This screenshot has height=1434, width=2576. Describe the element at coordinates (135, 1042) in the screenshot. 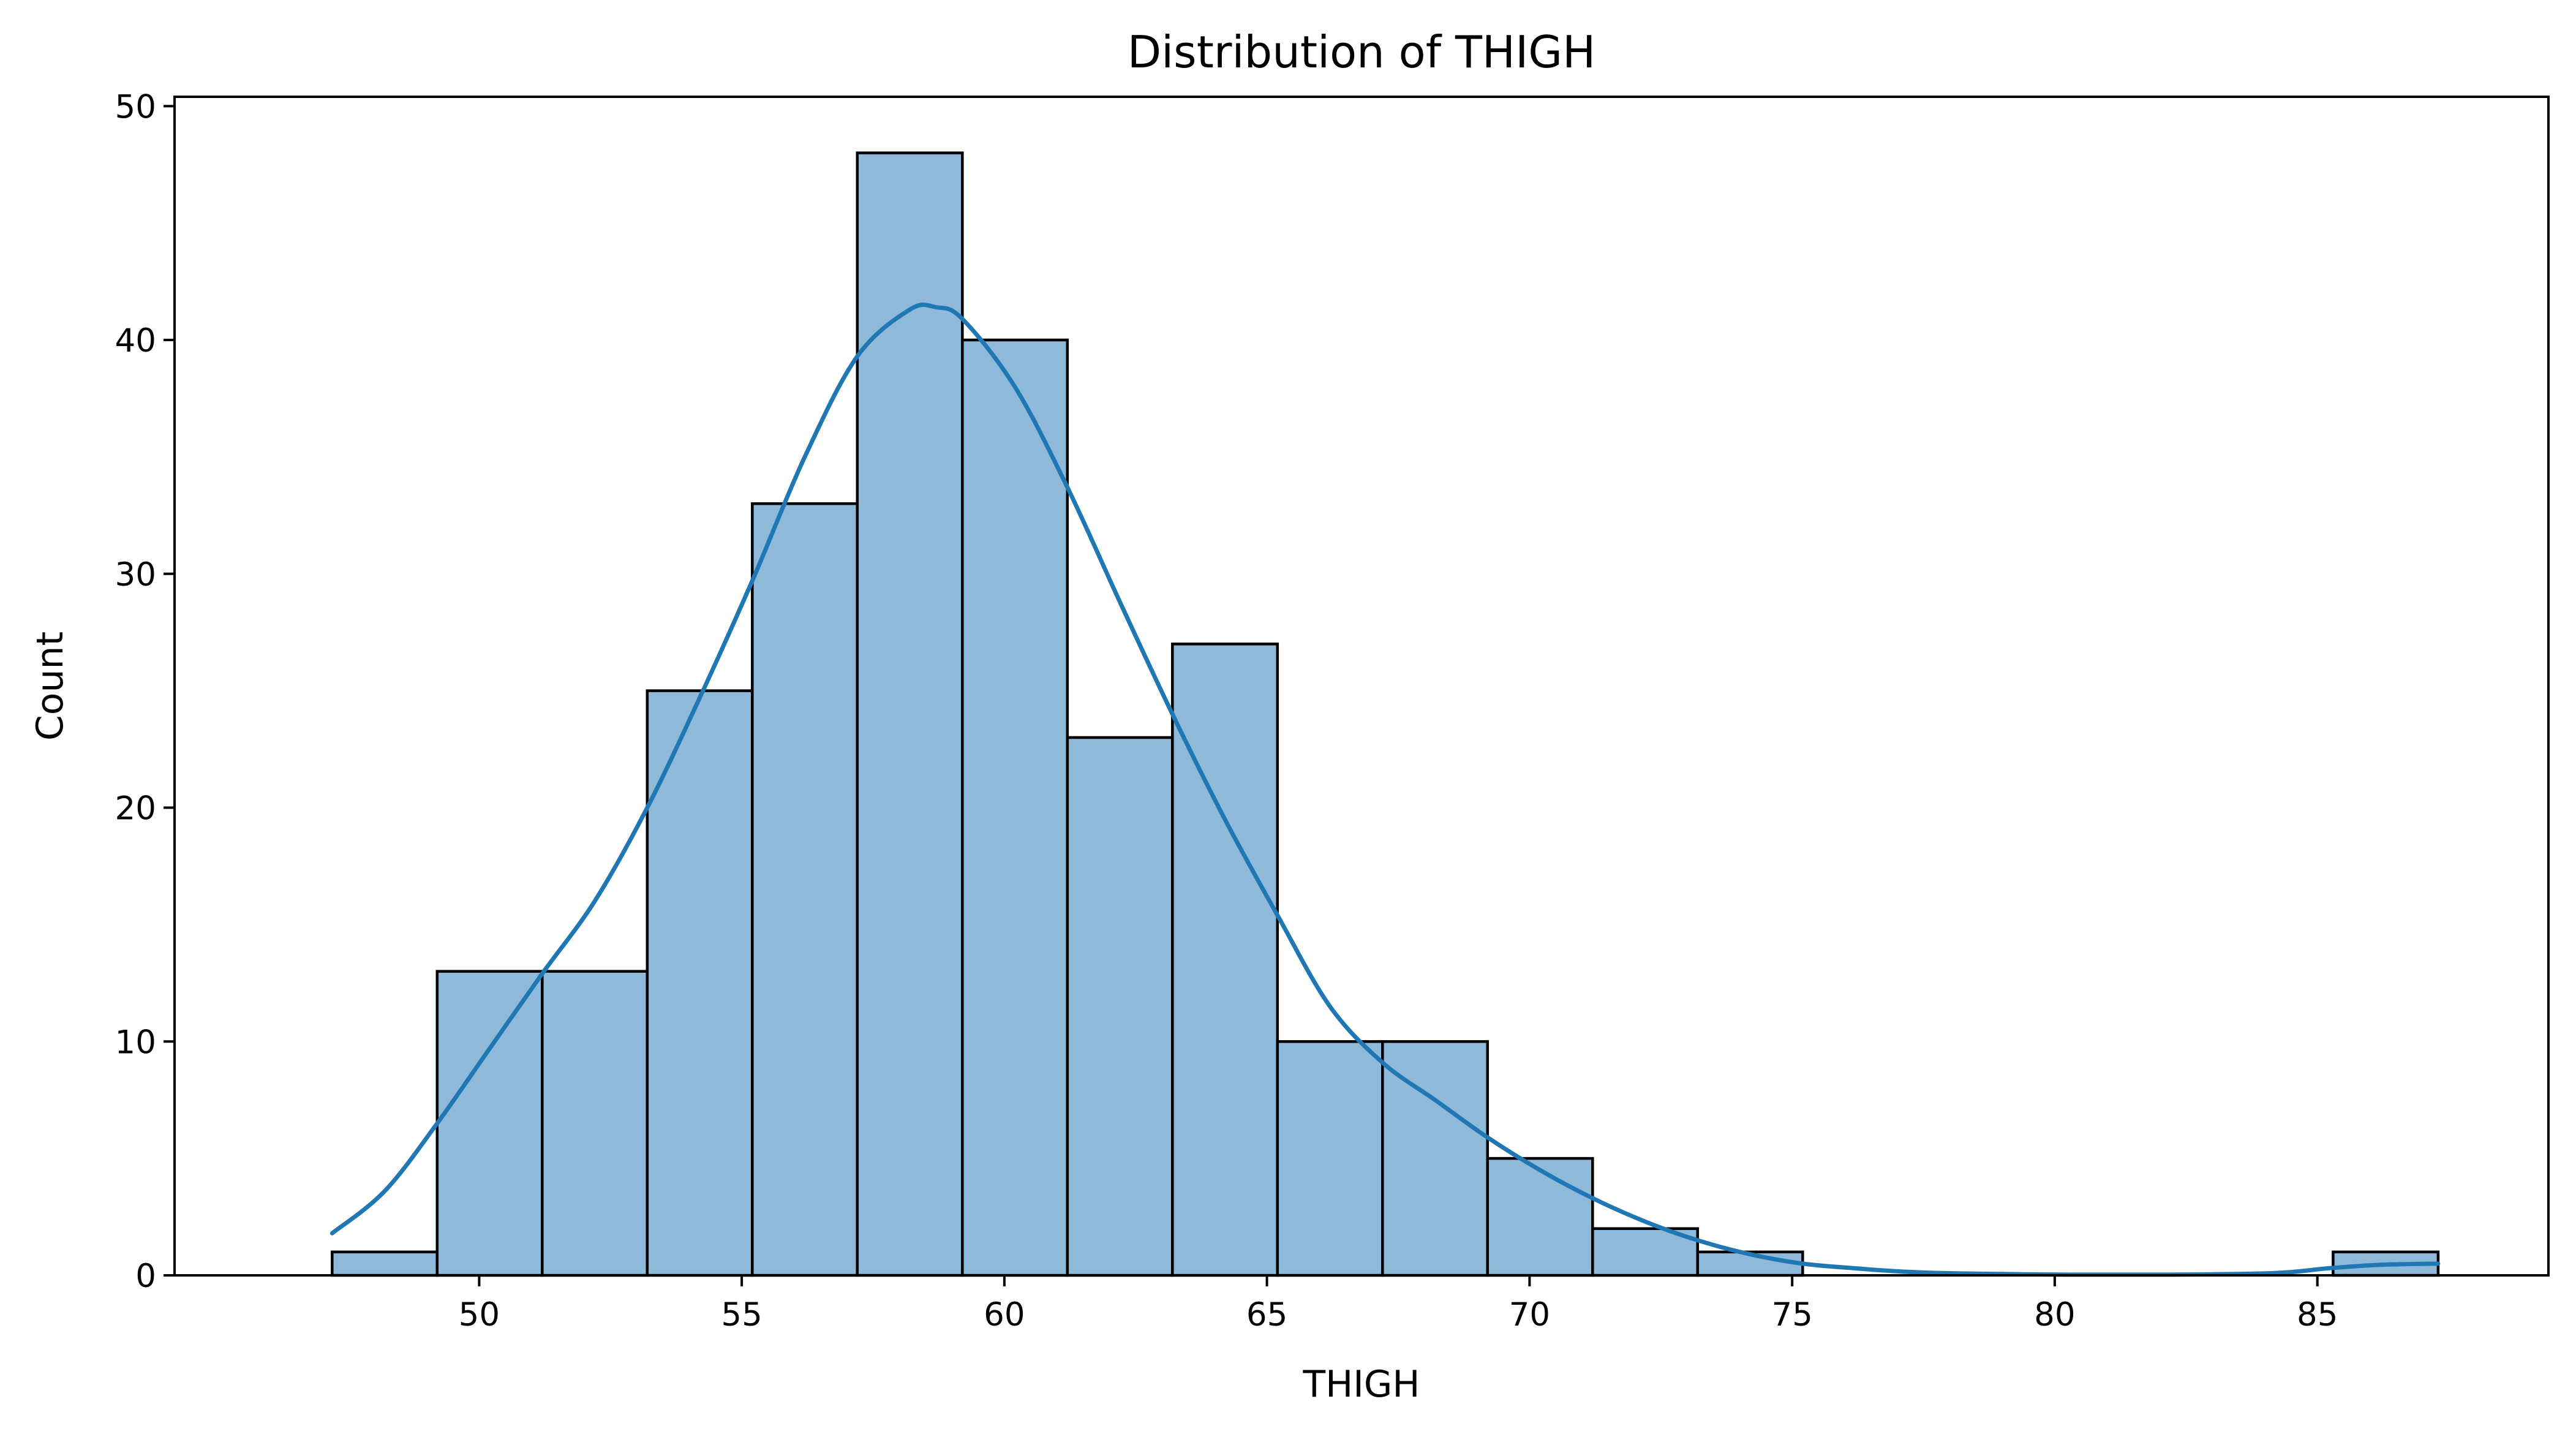

I see `y-tick-label: 10` at that location.